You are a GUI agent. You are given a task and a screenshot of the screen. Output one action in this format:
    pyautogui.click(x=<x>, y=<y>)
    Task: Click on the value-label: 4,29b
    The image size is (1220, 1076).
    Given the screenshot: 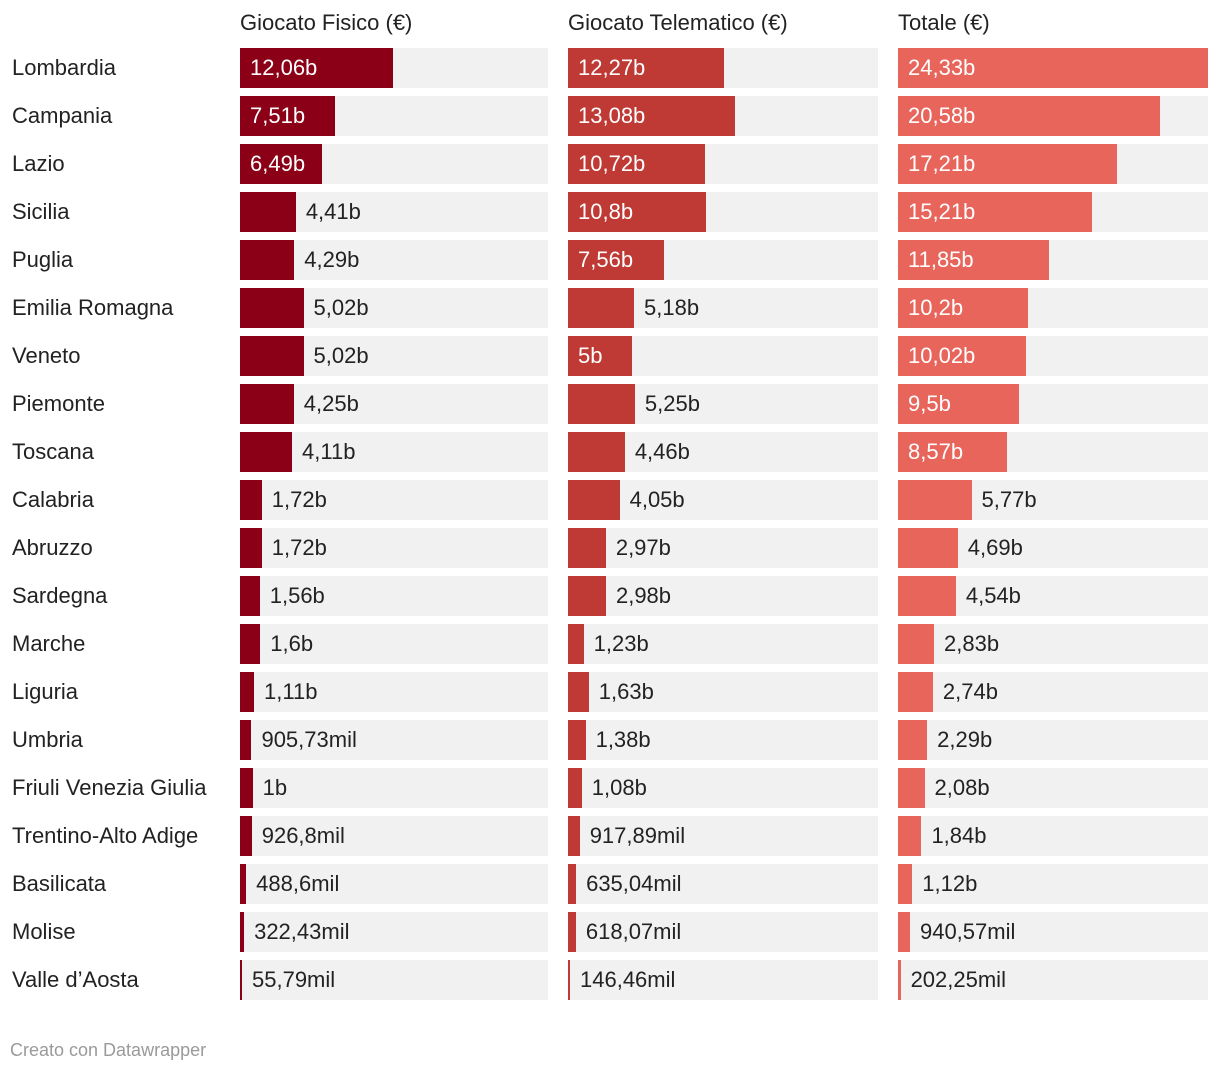 What is the action you would take?
    pyautogui.click(x=332, y=259)
    